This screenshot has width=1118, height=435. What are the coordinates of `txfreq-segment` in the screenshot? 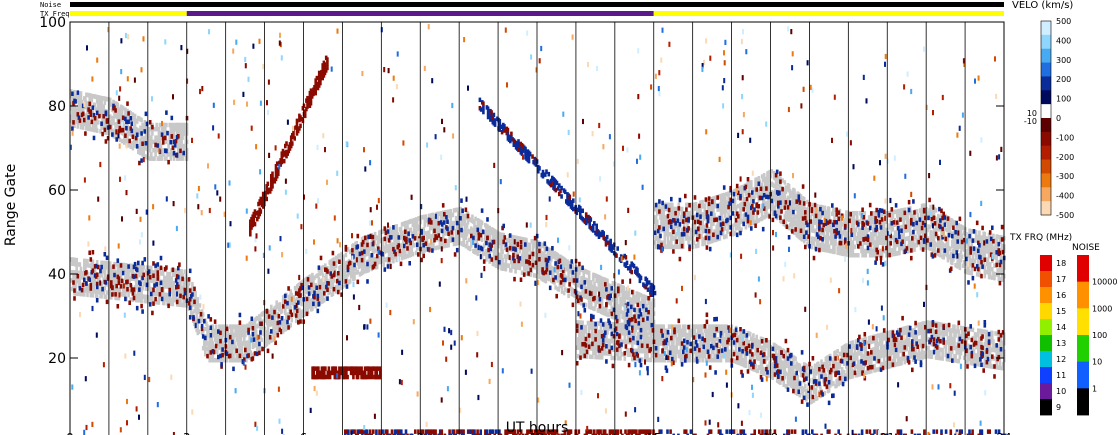 It's located at (828, 13).